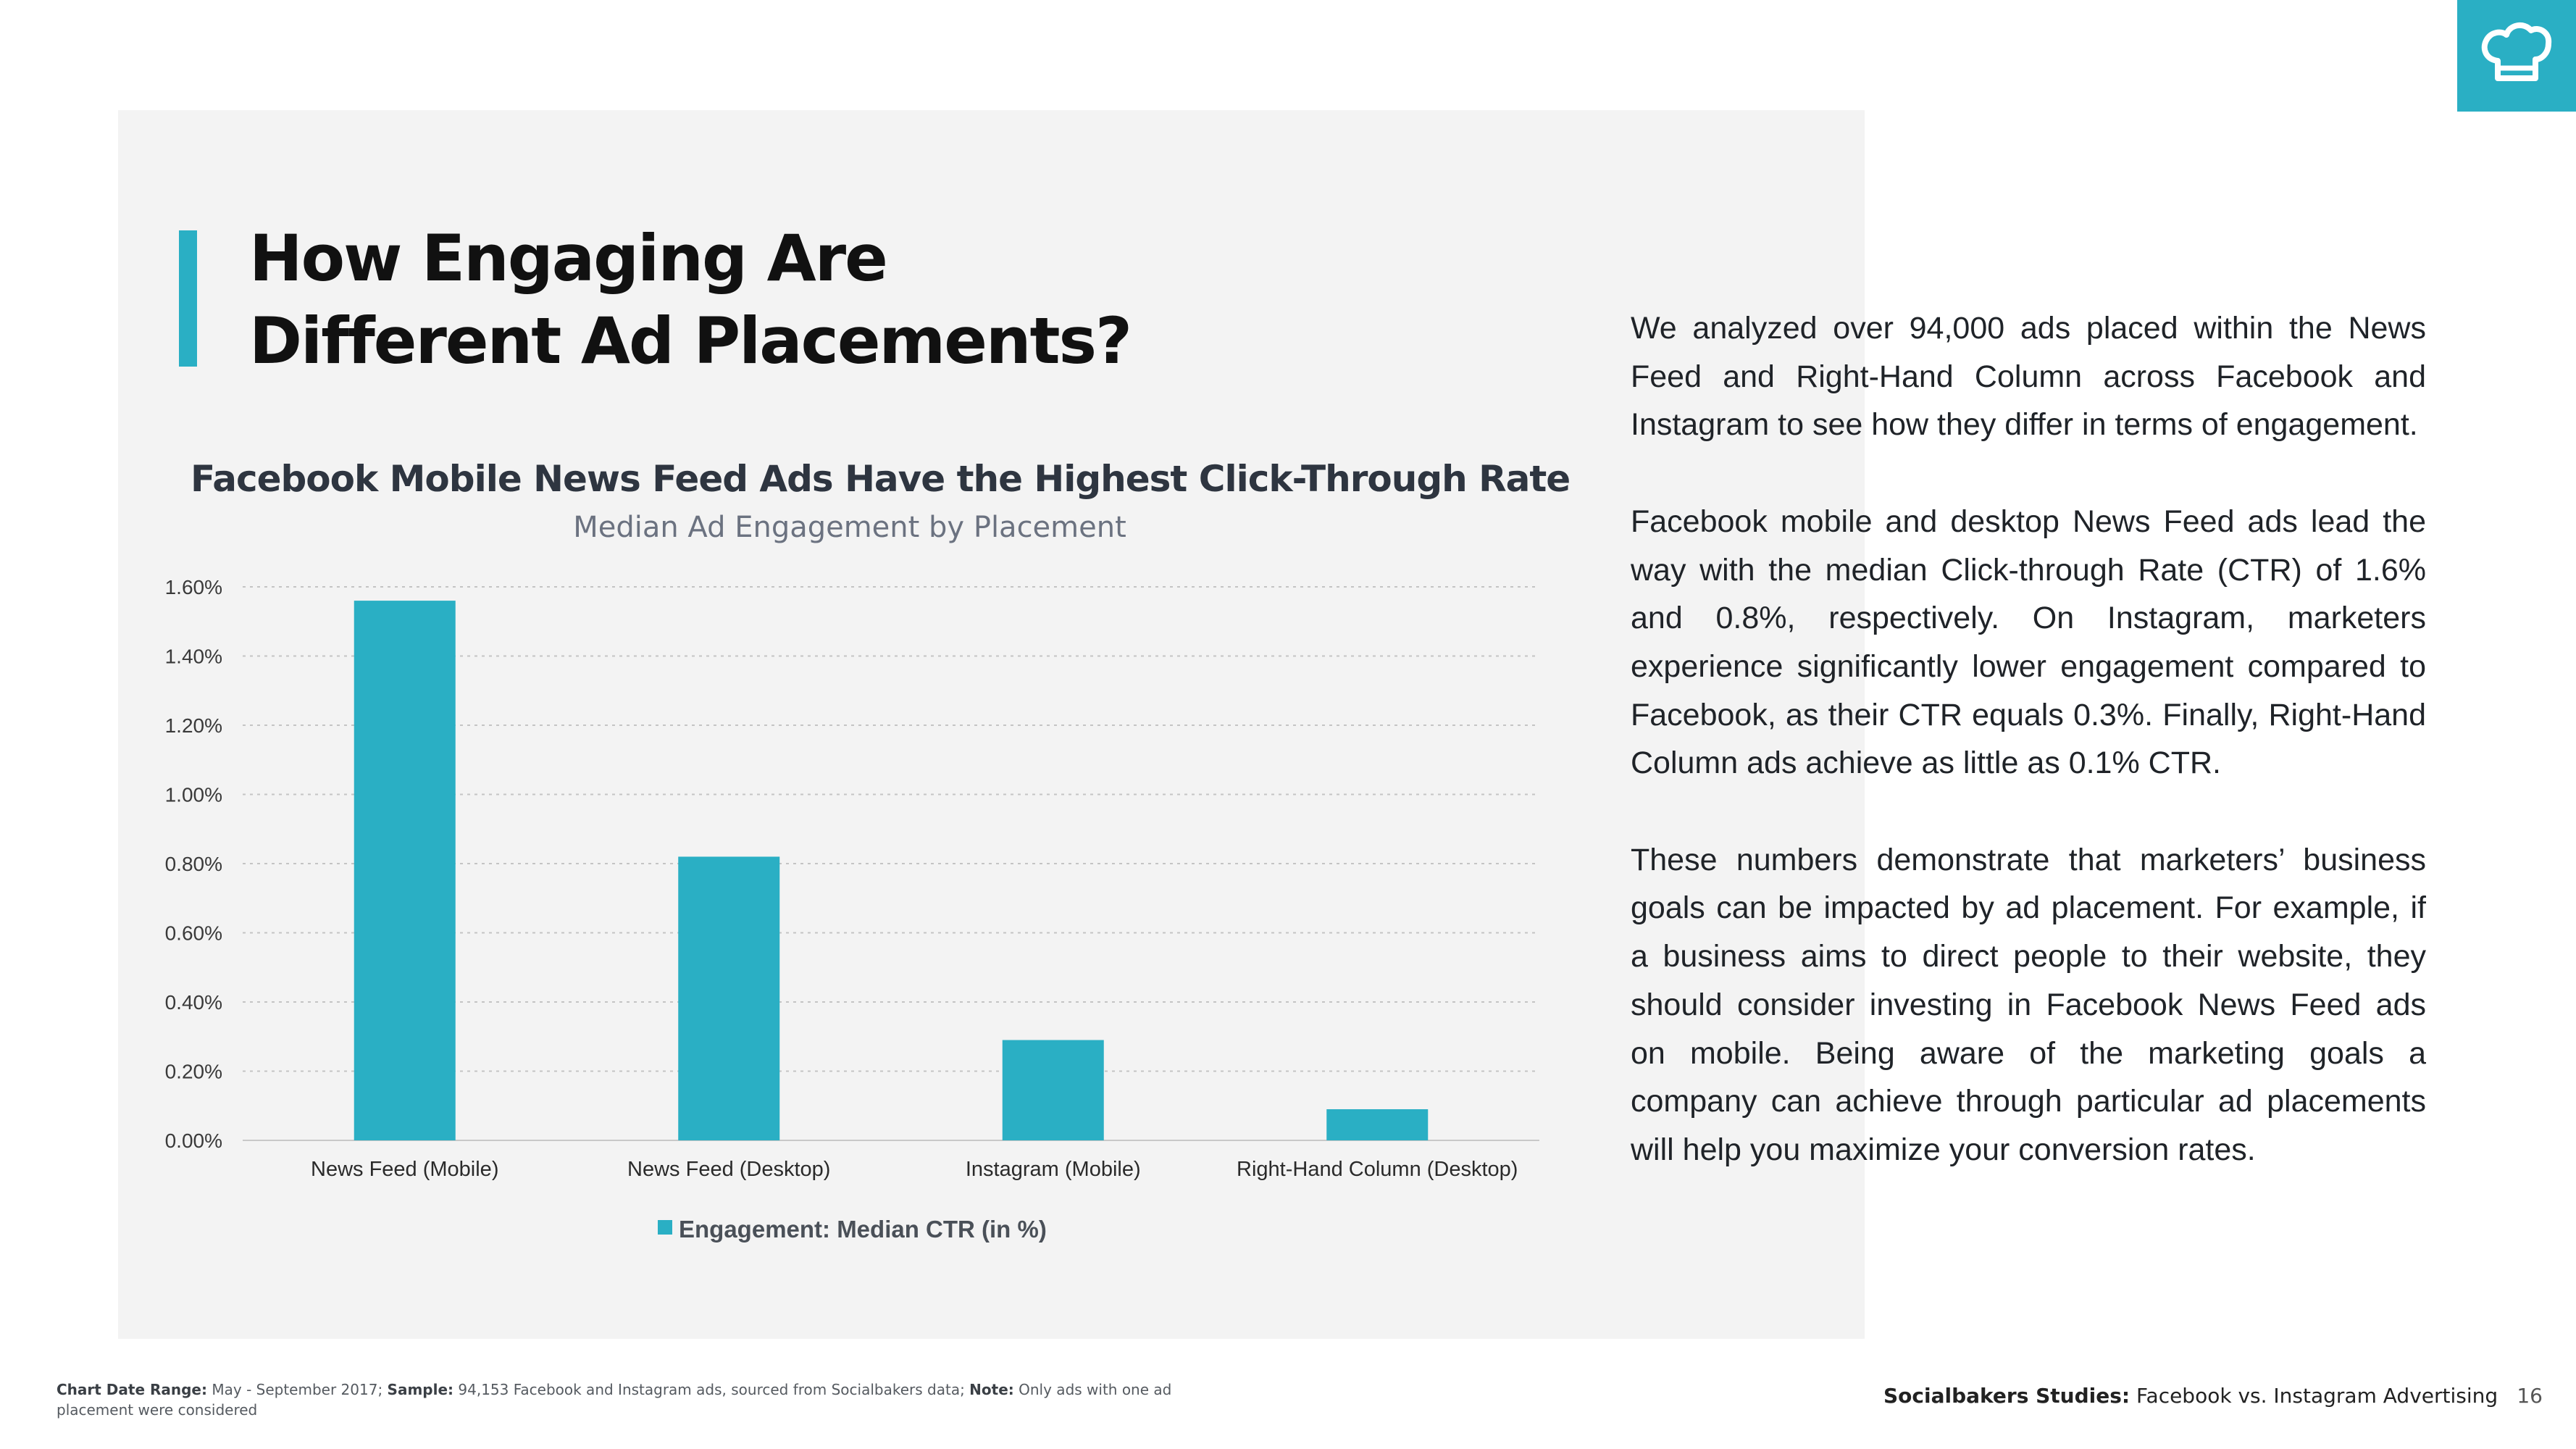 This screenshot has height=1449, width=2576. What do you see at coordinates (2530, 1396) in the screenshot?
I see `page-number: 16` at bounding box center [2530, 1396].